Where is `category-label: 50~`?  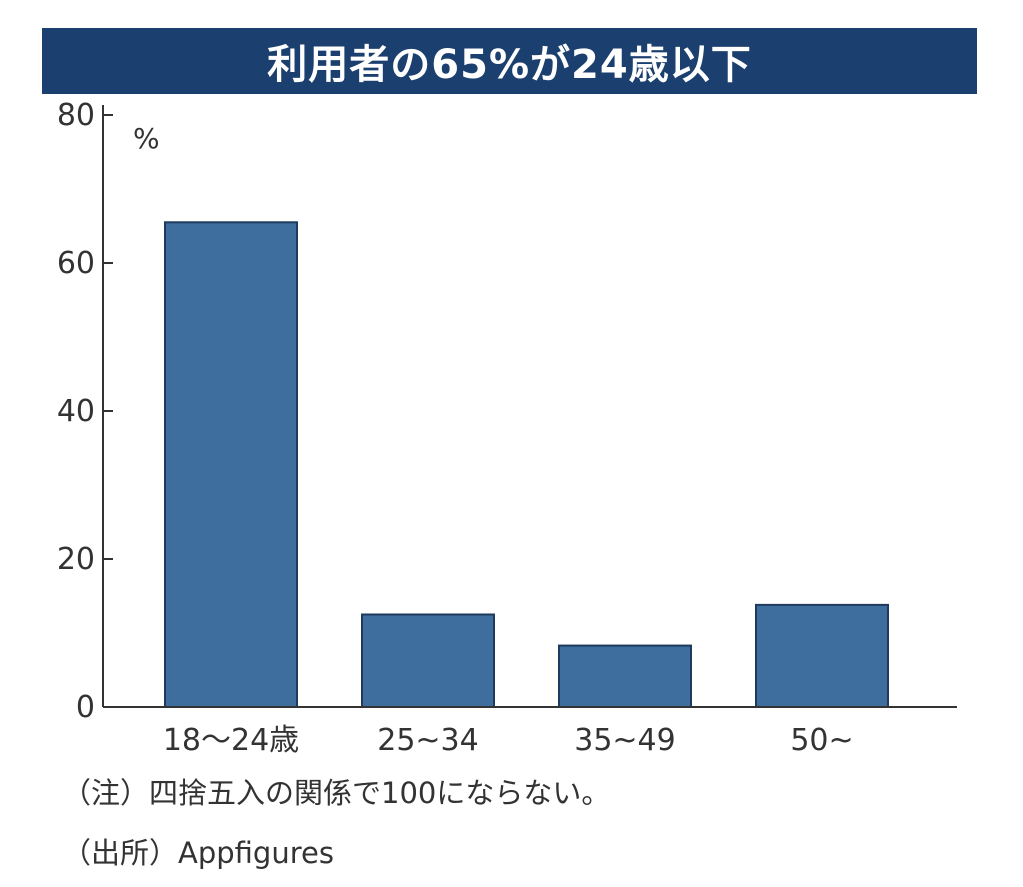
category-label: 50~ is located at coordinates (821, 740).